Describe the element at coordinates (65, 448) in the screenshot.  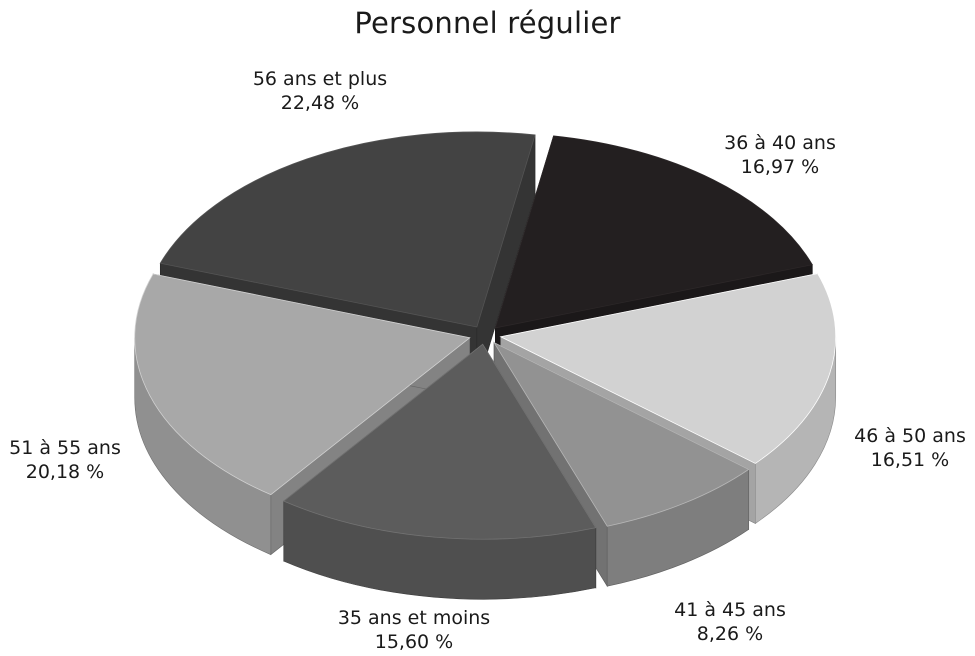
I see `slice-label-name: 51 à 55 ans` at that location.